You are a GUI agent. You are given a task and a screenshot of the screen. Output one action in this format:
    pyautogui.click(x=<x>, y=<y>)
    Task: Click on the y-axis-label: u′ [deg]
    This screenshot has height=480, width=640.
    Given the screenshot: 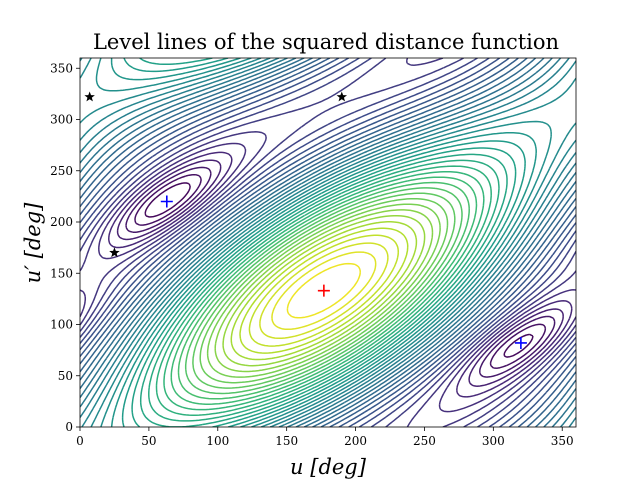 What is the action you would take?
    pyautogui.click(x=33, y=242)
    